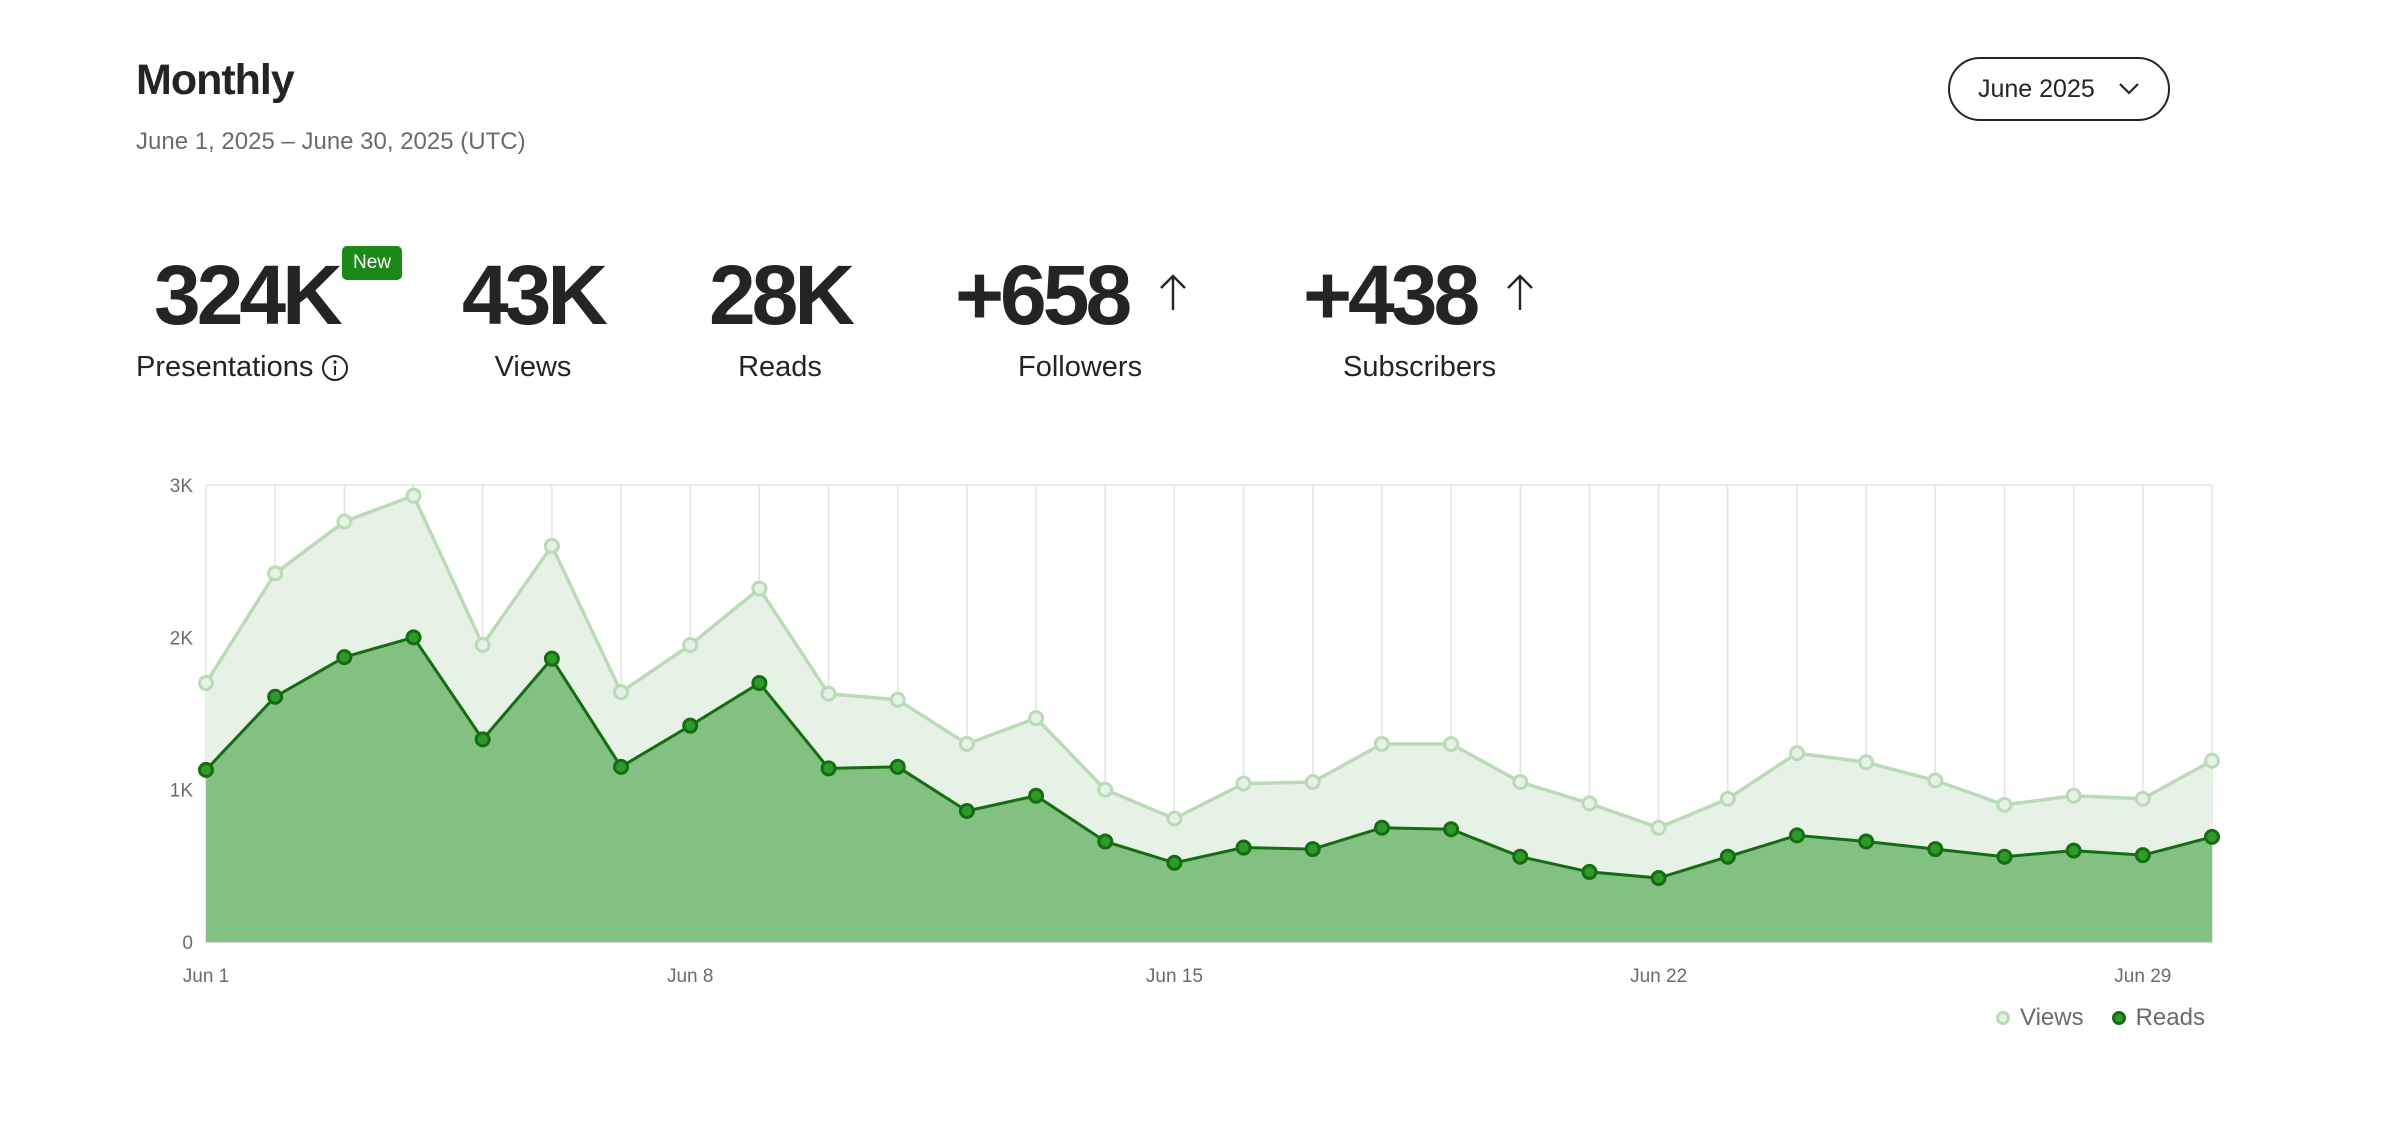  What do you see at coordinates (225, 367) in the screenshot?
I see `presentations-label: Presentations` at bounding box center [225, 367].